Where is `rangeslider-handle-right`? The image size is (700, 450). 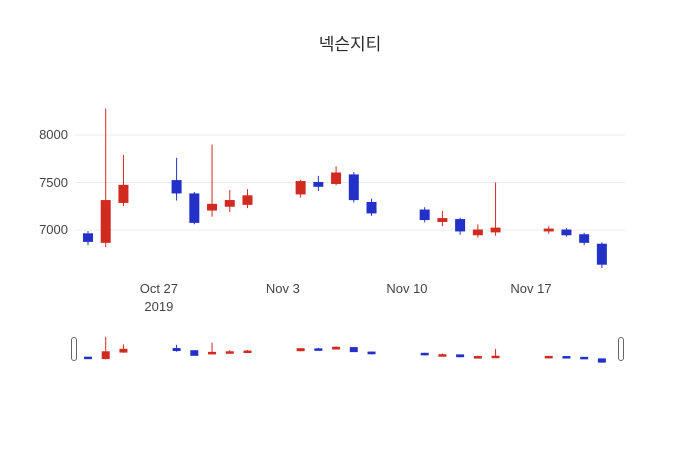
rangeslider-handle-right is located at coordinates (621, 349).